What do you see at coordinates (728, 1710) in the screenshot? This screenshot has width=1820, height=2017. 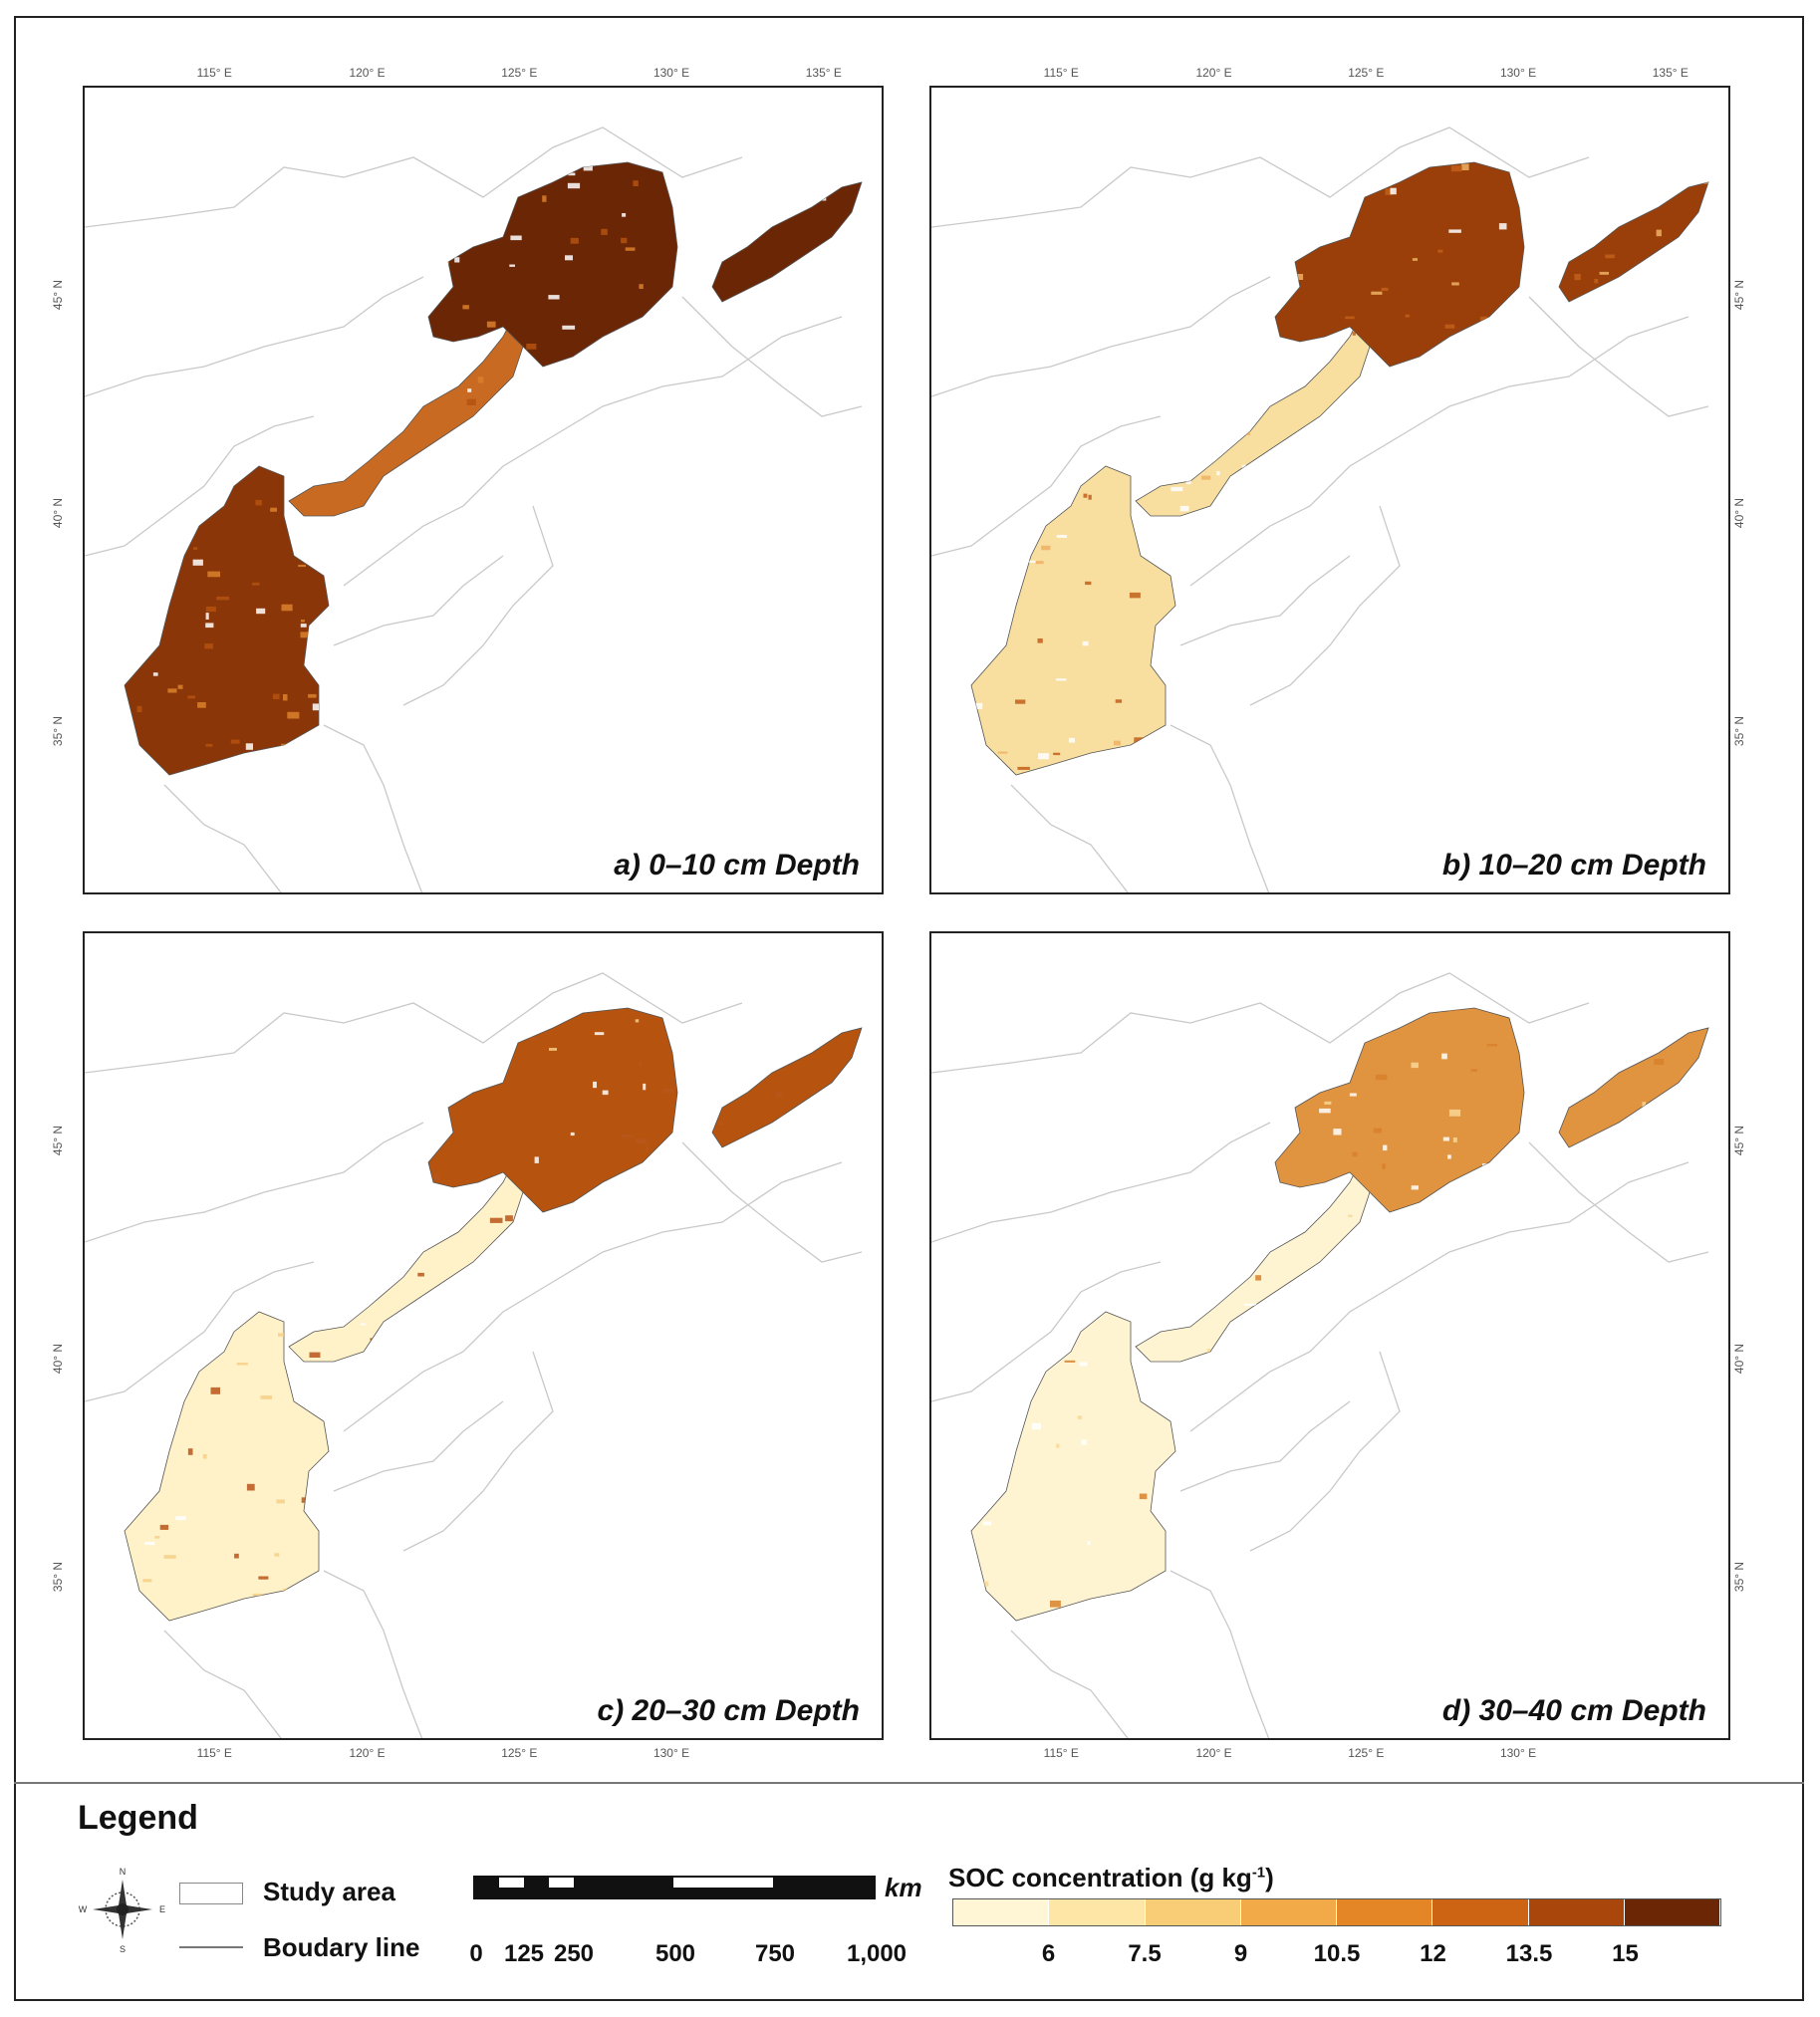 I see `panel-label-3: c) 20–30 cm Depth` at bounding box center [728, 1710].